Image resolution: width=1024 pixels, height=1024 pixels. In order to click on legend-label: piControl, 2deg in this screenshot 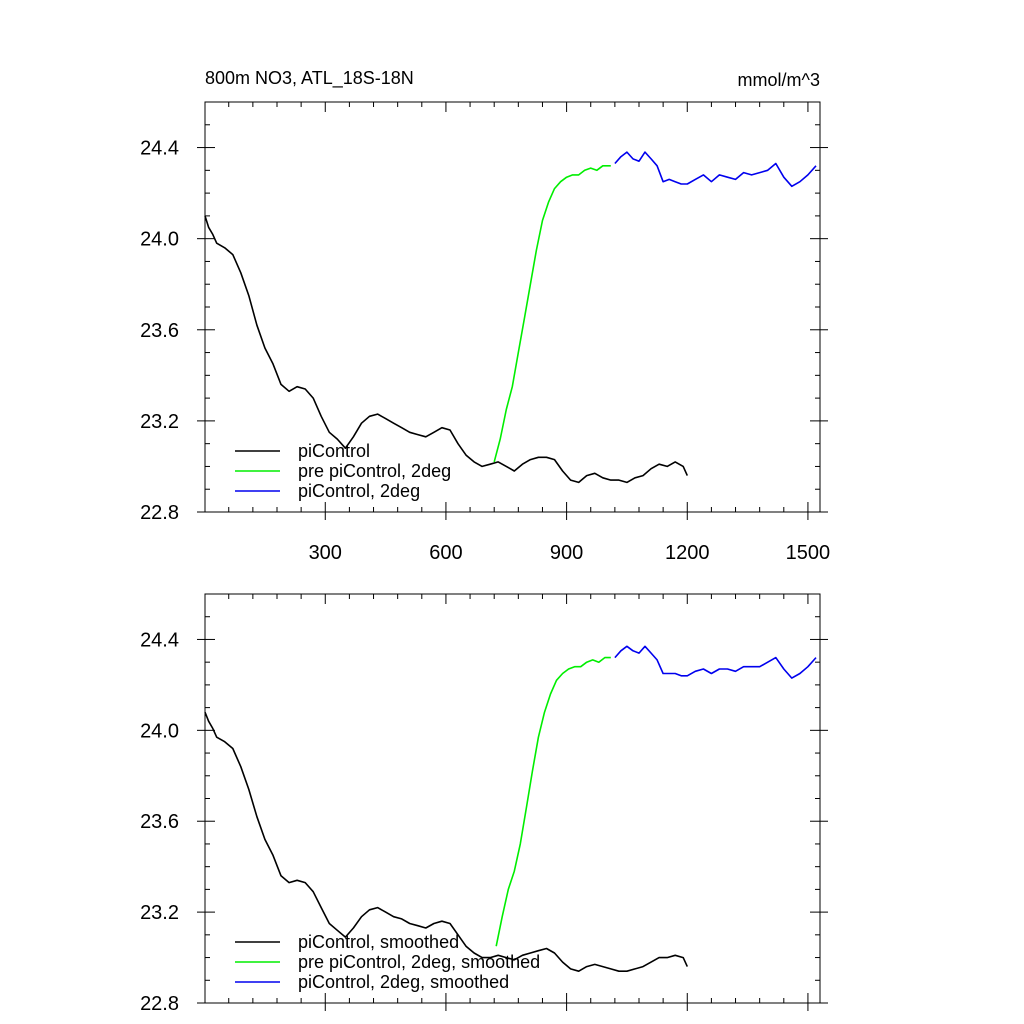, I will do `click(359, 491)`.